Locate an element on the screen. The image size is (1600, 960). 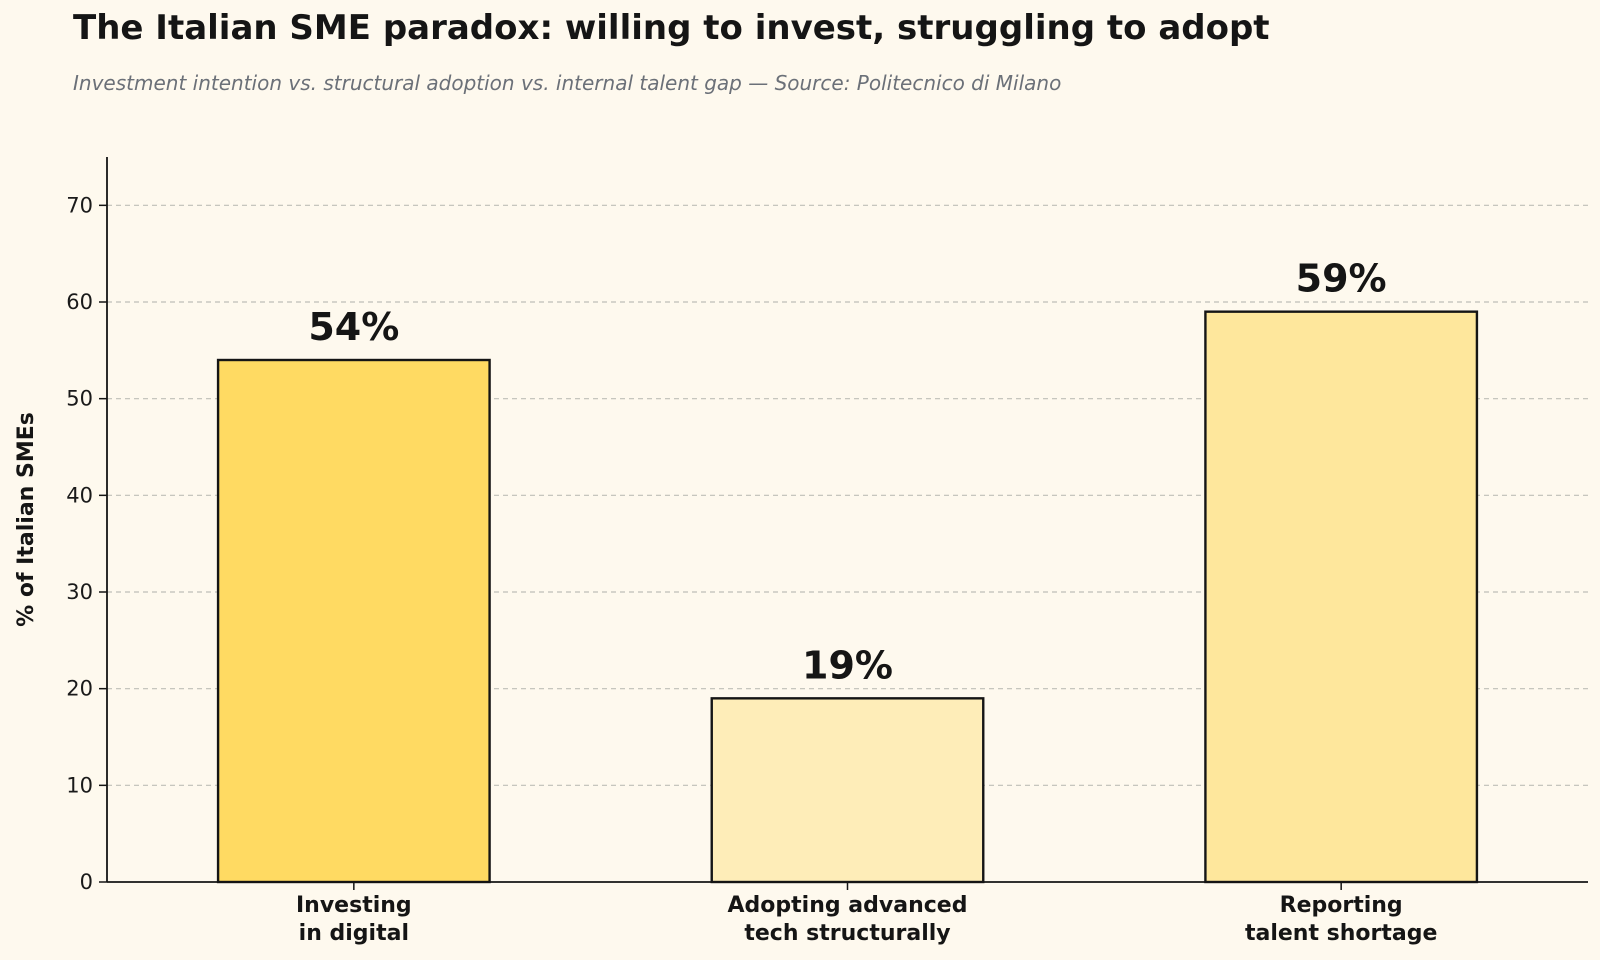
y-tick-label: 0 is located at coordinates (86, 882).